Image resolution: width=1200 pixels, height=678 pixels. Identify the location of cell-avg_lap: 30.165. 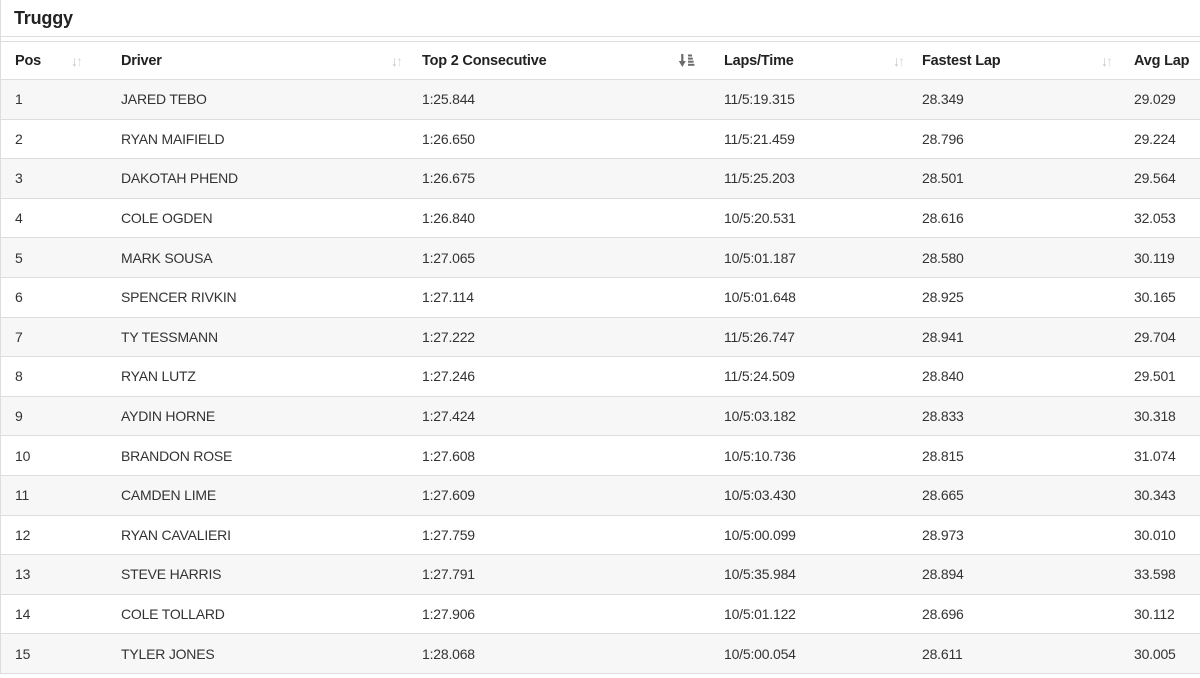
(1161, 297).